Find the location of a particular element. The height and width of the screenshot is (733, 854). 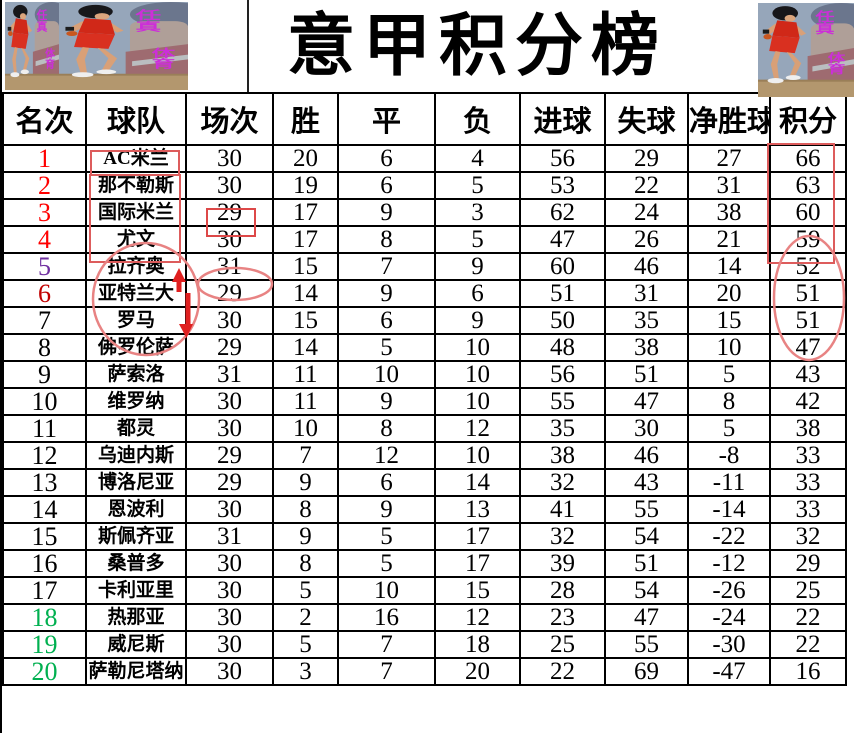

stat-cell: 66 is located at coordinates (808, 158).